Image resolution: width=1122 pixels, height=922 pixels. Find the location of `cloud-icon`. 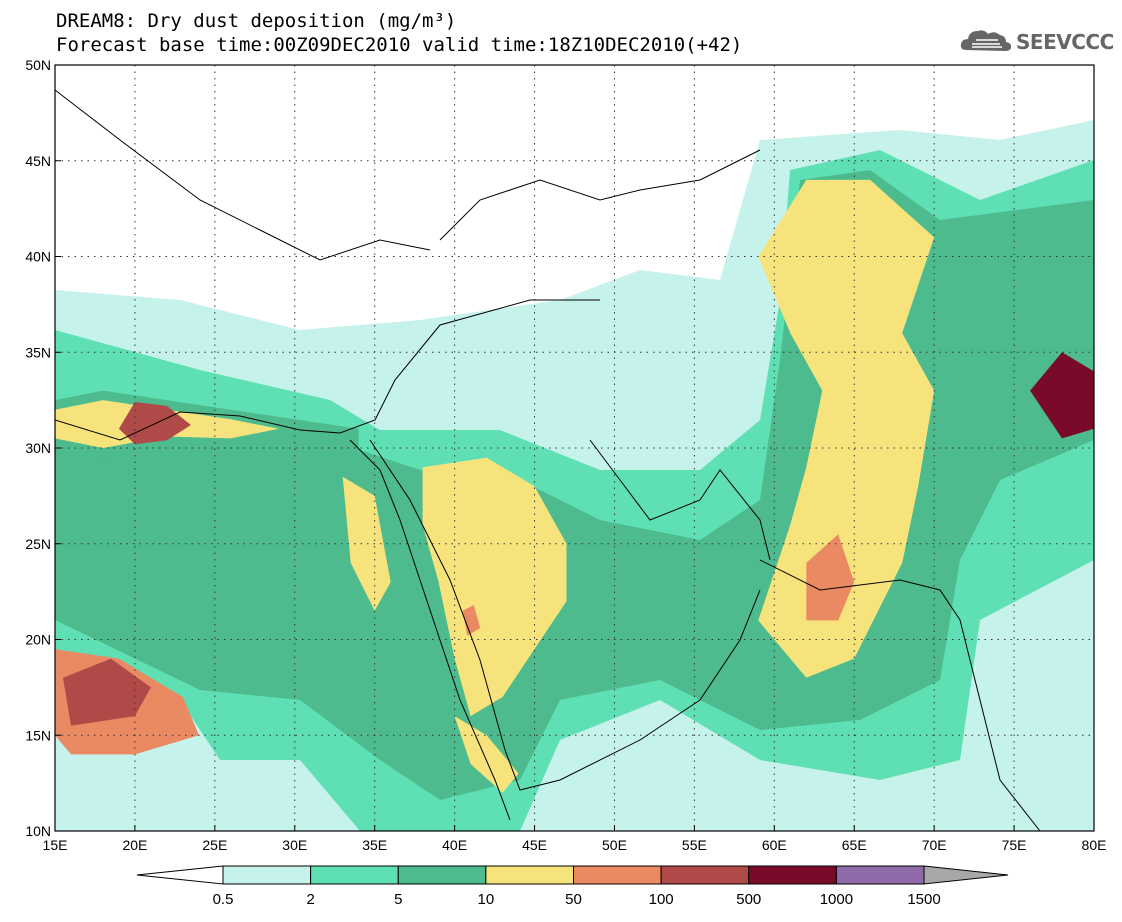

cloud-icon is located at coordinates (986, 40).